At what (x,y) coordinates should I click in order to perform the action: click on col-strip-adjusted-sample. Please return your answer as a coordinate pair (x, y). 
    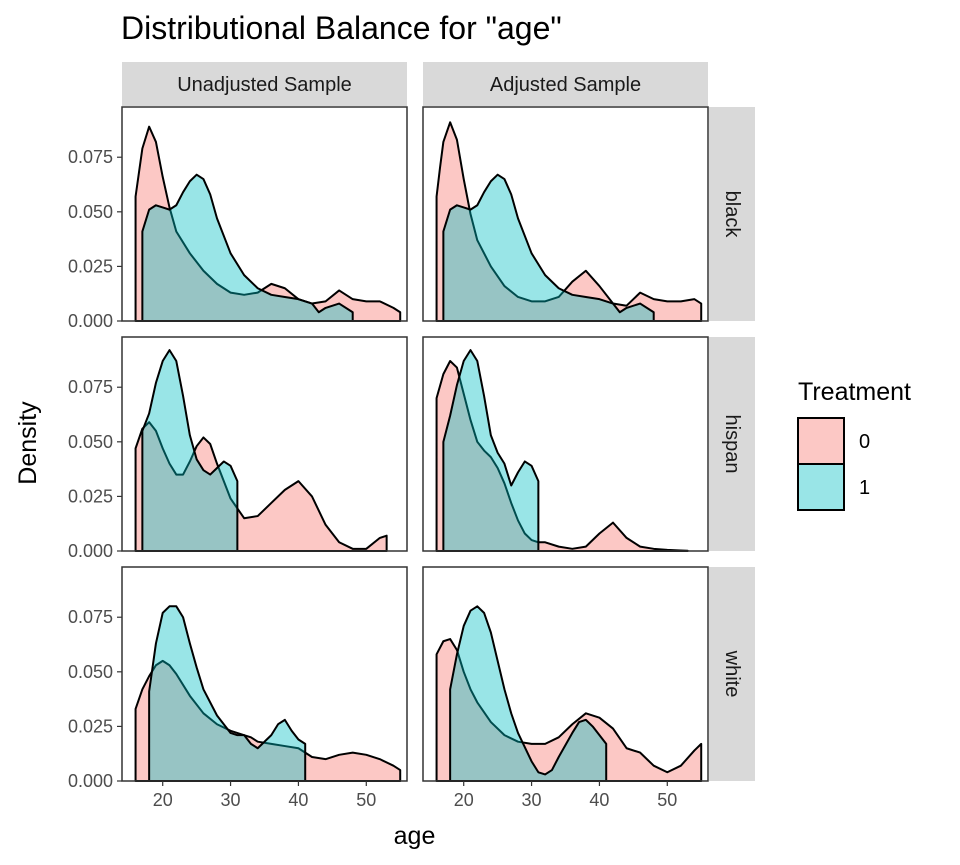
    Looking at the image, I should click on (565, 84).